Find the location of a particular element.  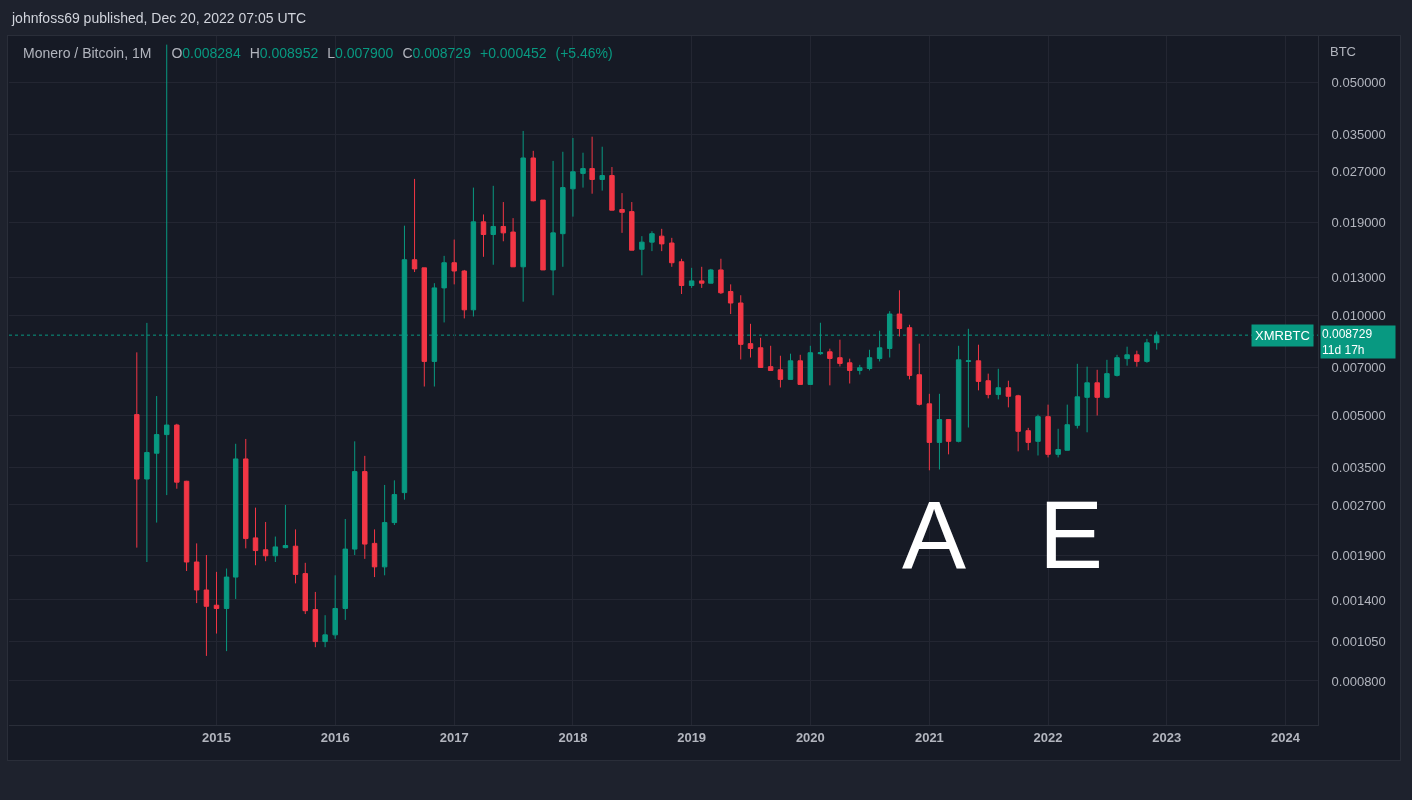

annotation: E is located at coordinates (1071, 534).